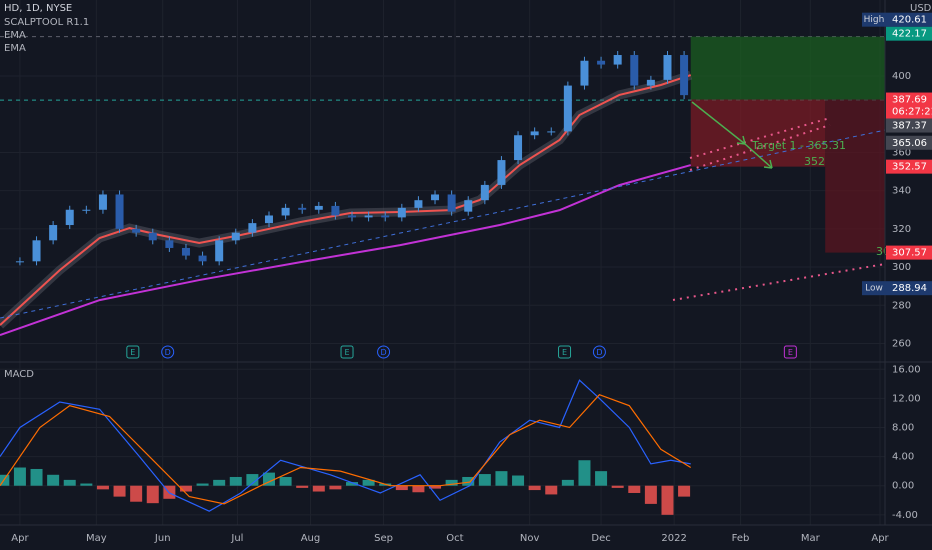 This screenshot has height=550, width=932. I want to click on price-badge-label: 365.06, so click(909, 143).